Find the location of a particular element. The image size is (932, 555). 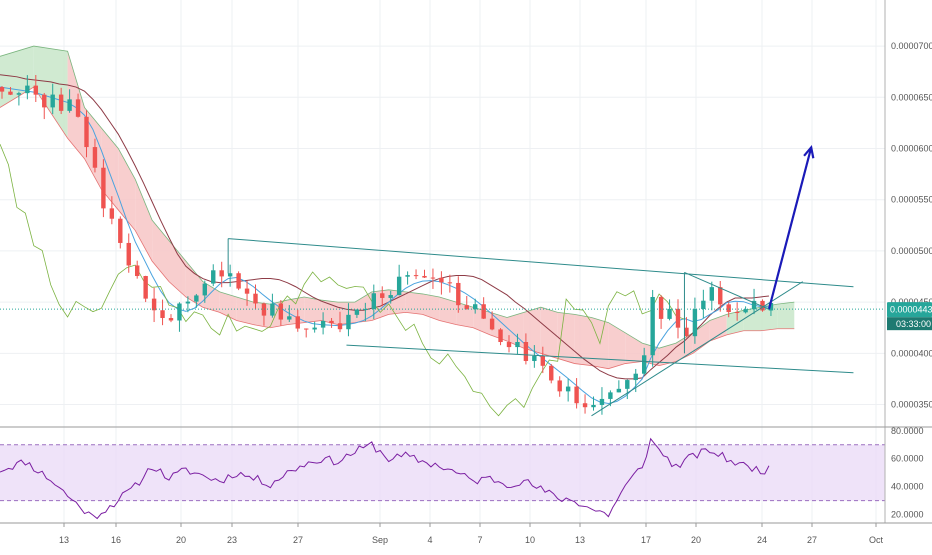

triangle-lower-line is located at coordinates (697, 349).